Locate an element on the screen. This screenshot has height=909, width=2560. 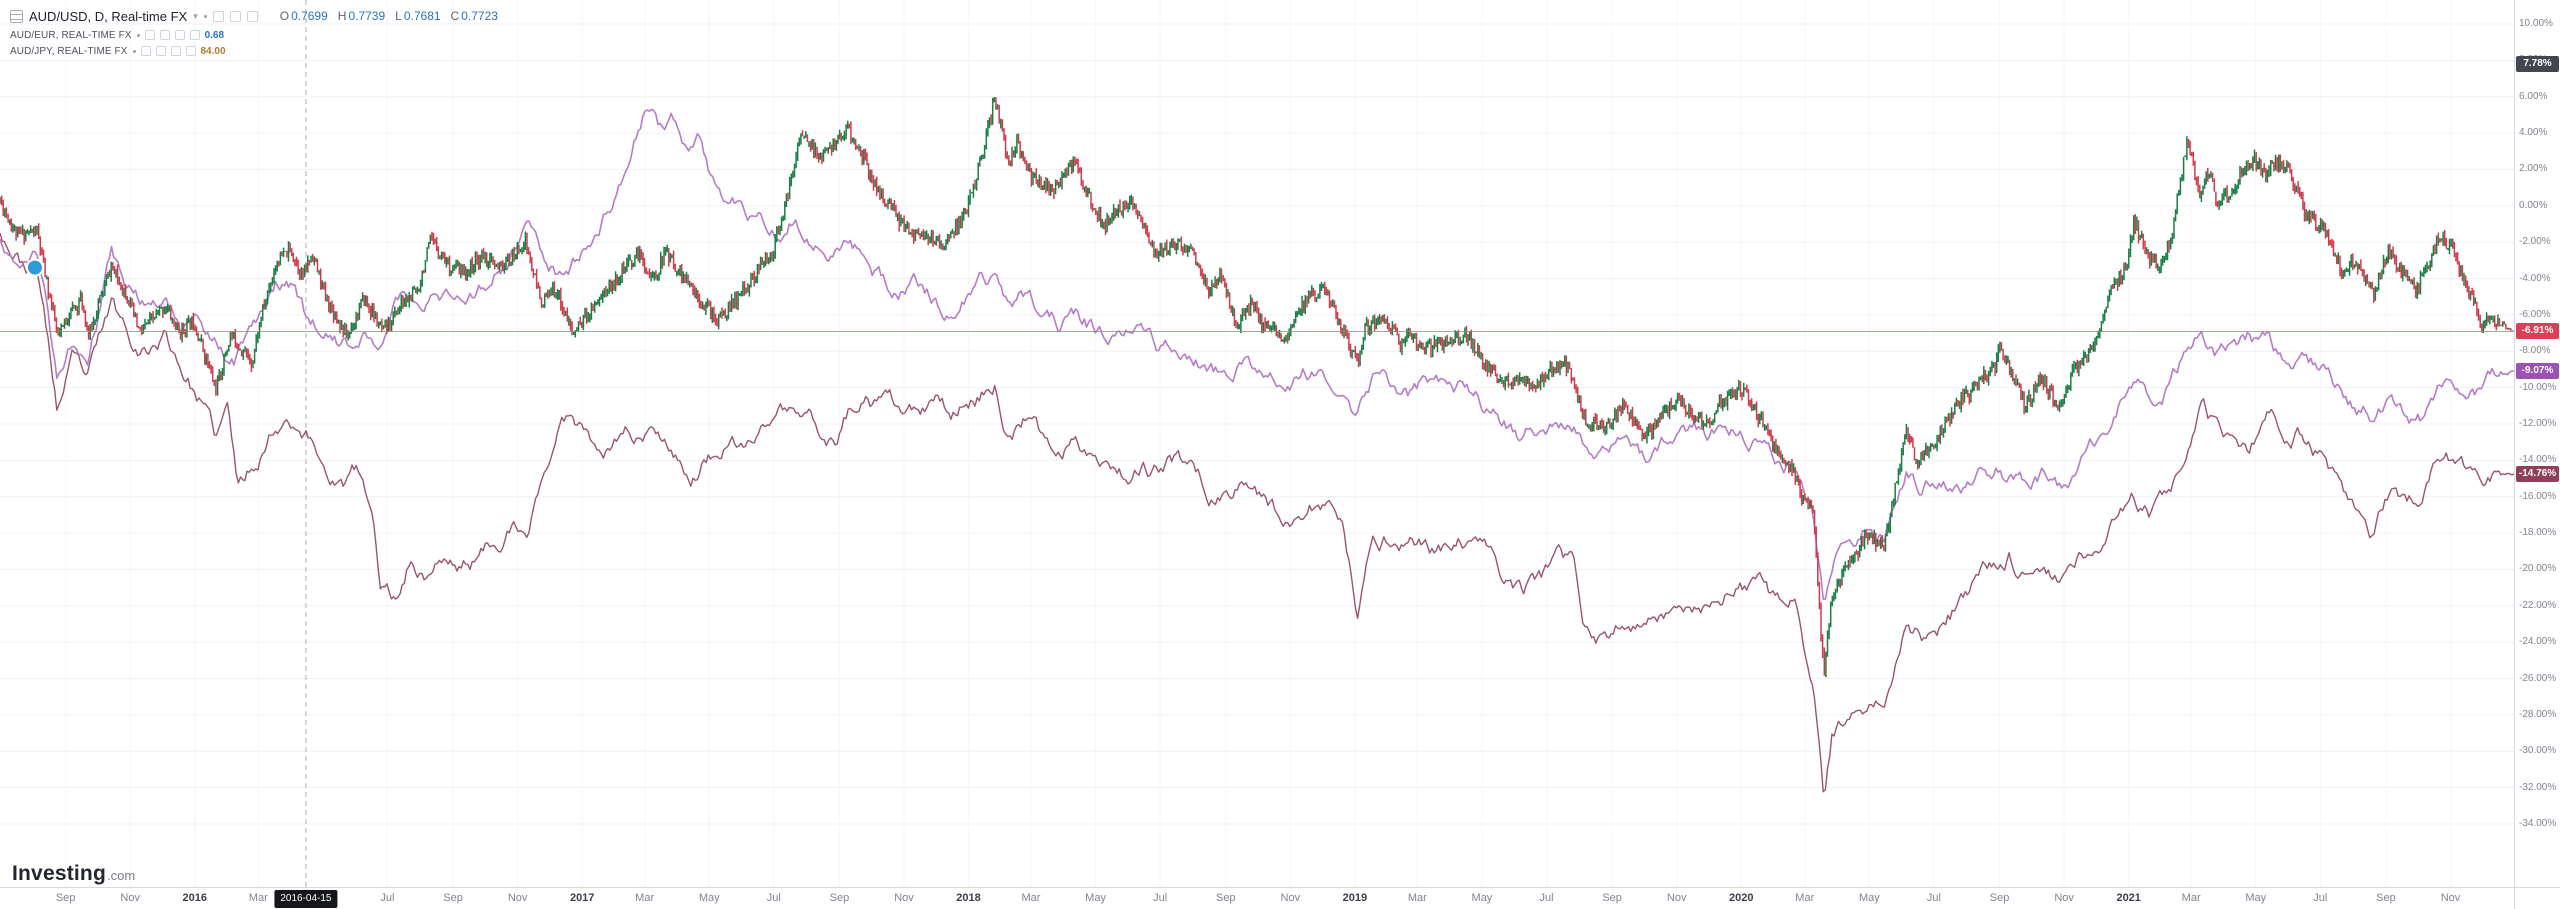
price-axis-badge: 7.78% is located at coordinates (2537, 64).